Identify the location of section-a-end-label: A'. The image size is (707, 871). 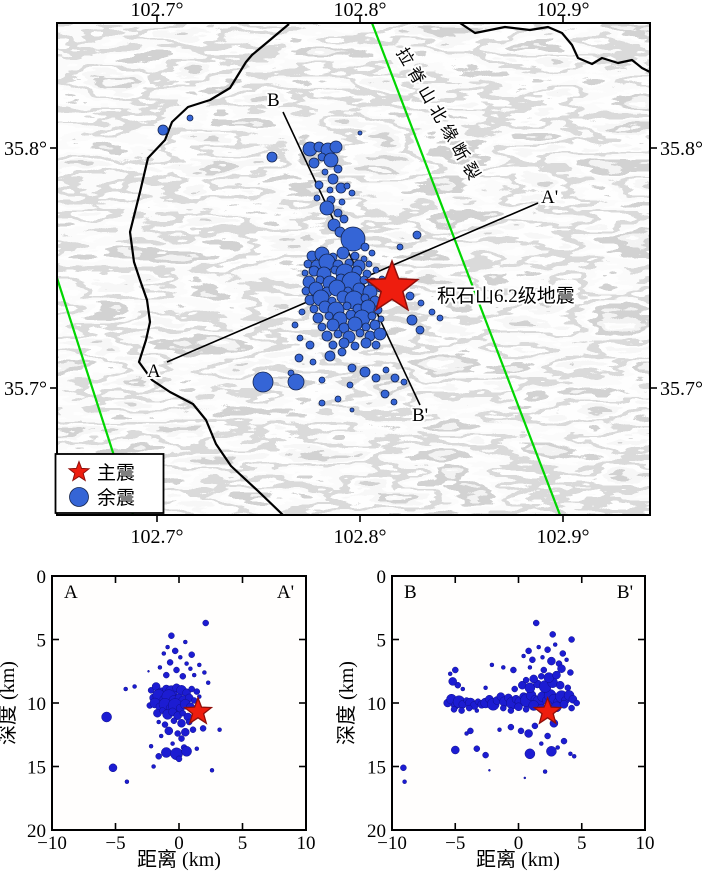
(549, 197).